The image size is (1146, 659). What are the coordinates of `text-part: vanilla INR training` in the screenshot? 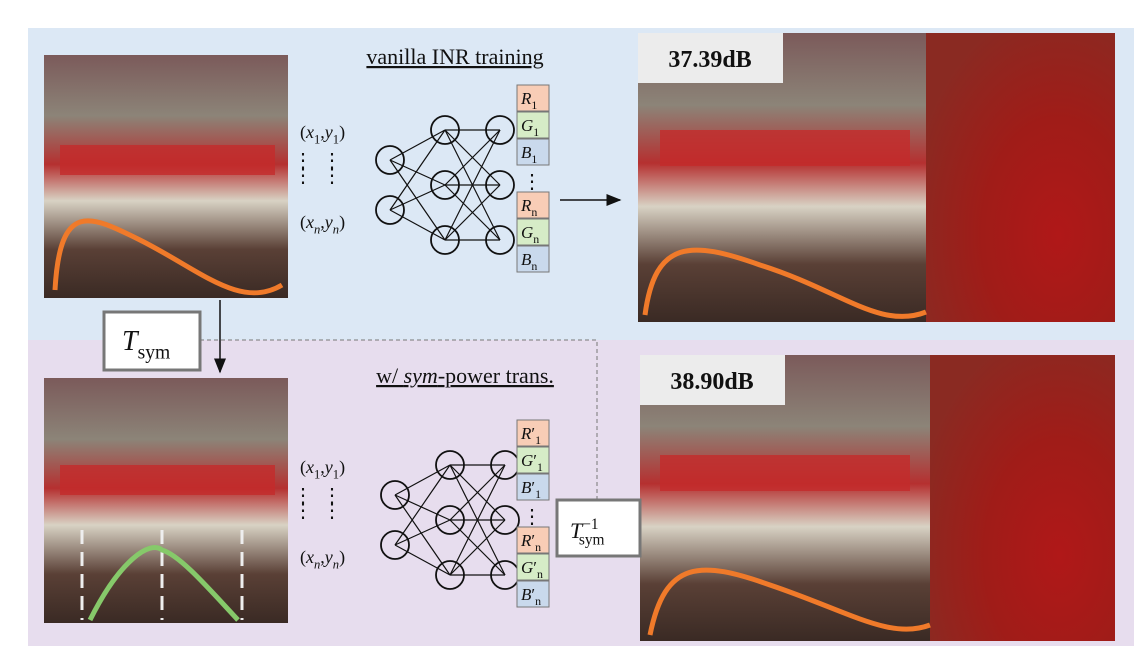 It's located at (454, 56).